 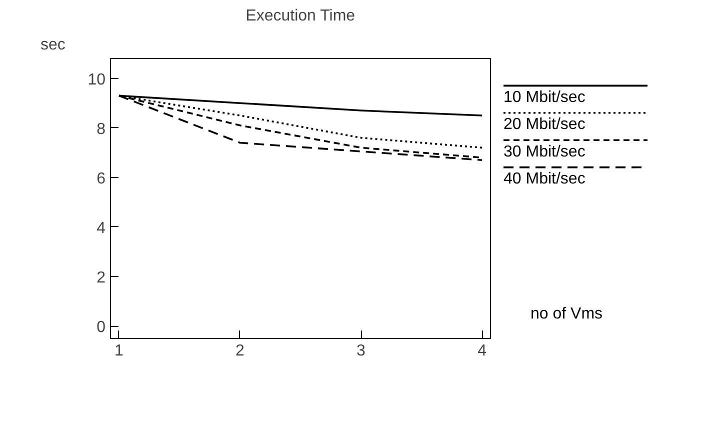 I want to click on y-tick-label: 2, so click(x=101, y=278).